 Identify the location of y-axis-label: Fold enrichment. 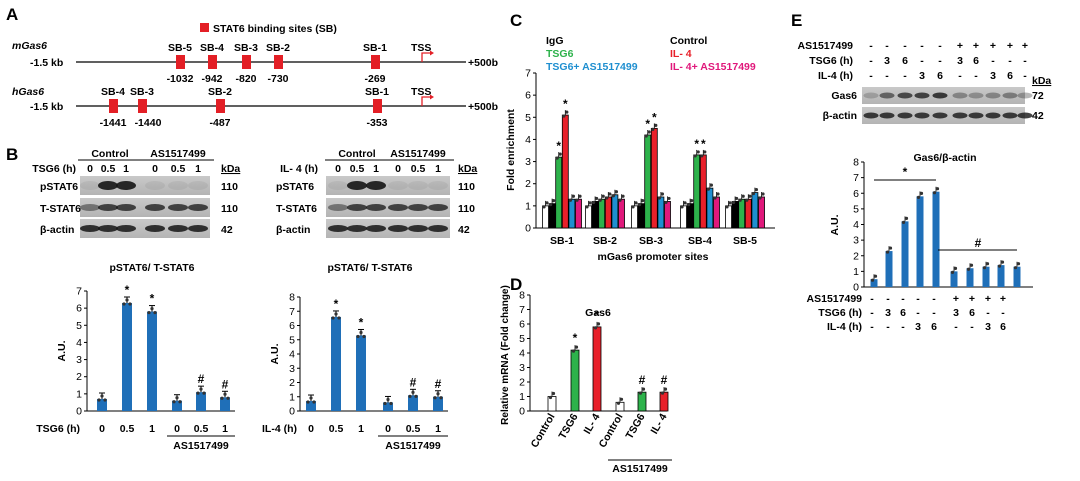
(511, 150).